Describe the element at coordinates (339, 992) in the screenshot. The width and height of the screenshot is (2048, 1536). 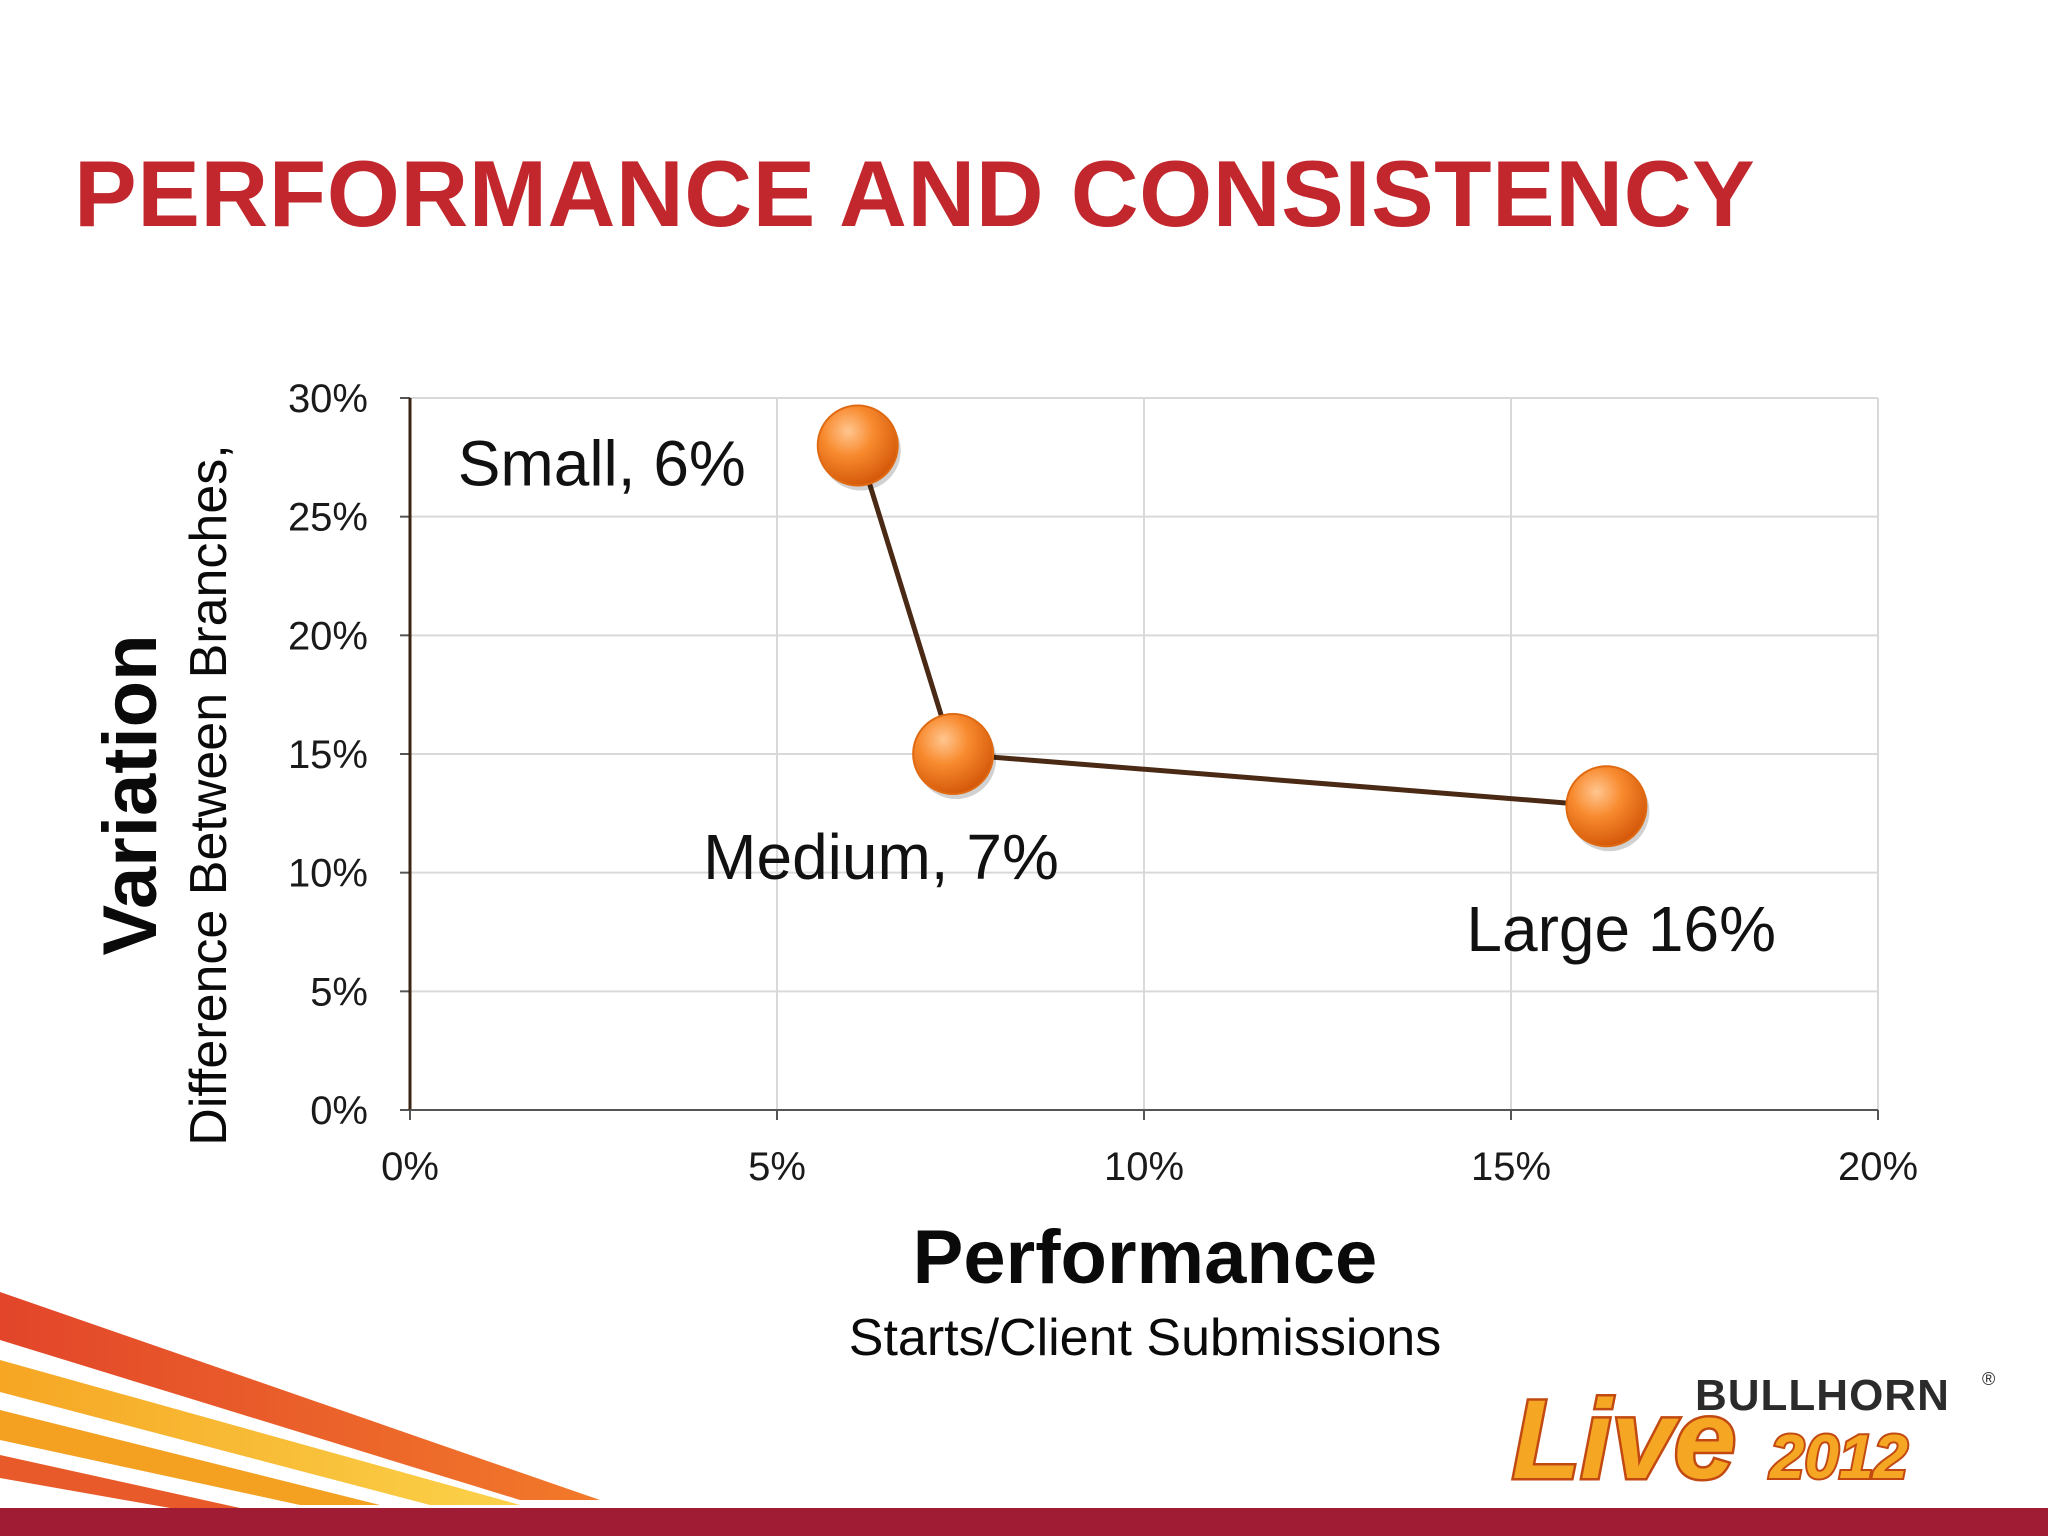
I see `y-tick-label: 5%` at that location.